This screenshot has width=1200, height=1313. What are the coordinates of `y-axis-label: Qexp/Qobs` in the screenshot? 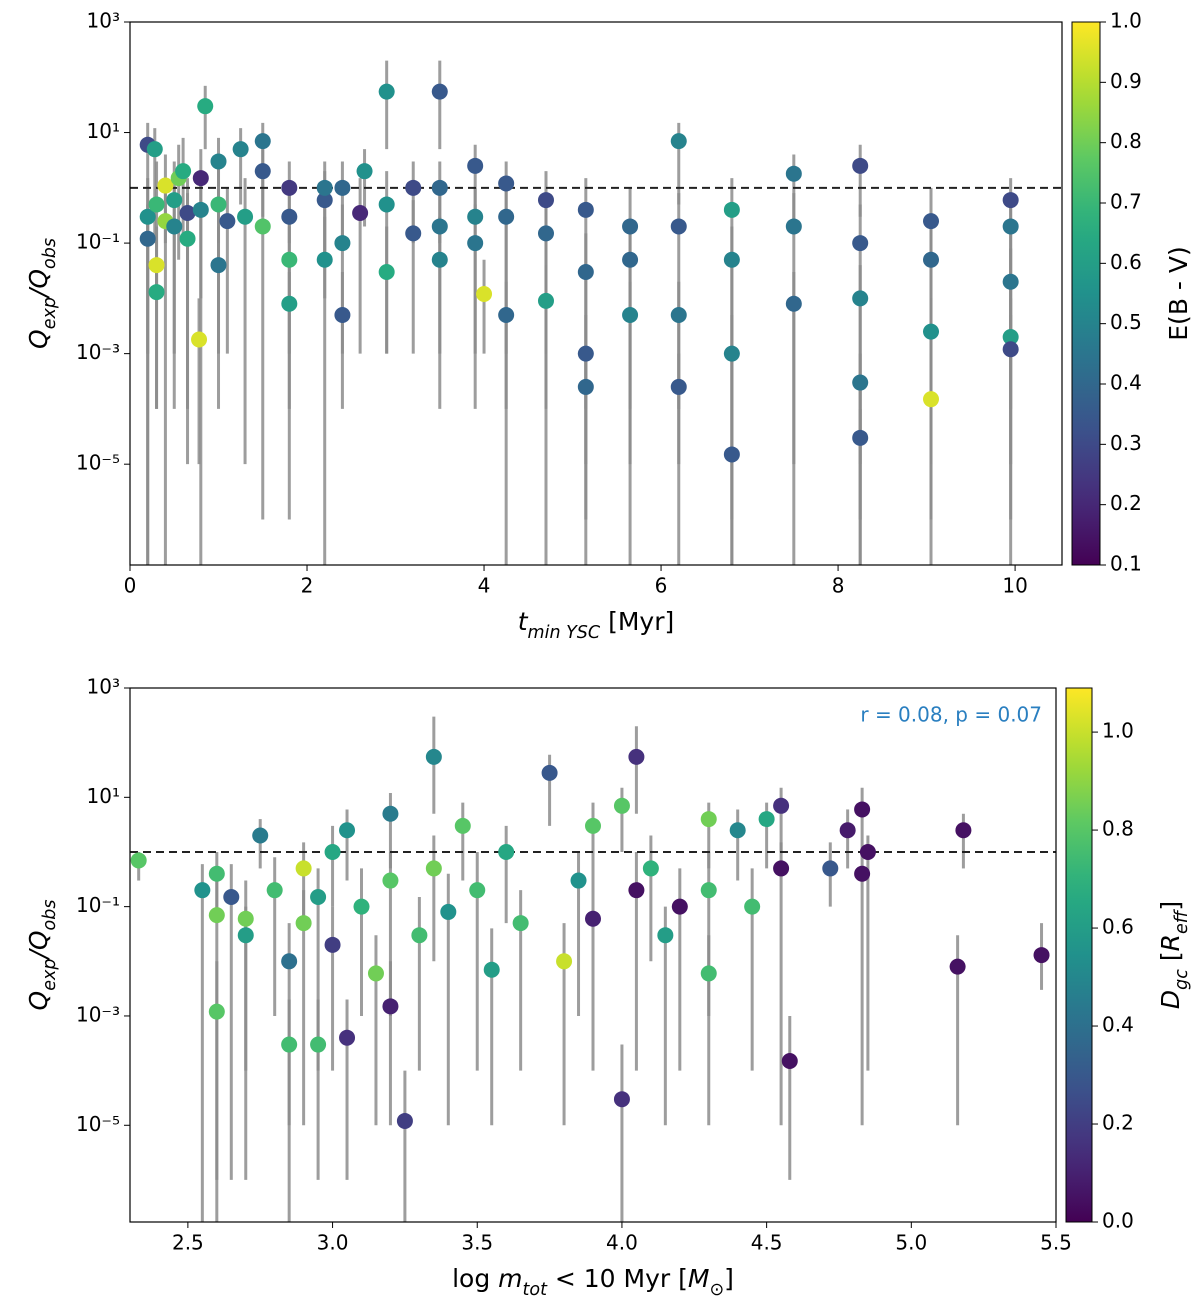 It's located at (42, 955).